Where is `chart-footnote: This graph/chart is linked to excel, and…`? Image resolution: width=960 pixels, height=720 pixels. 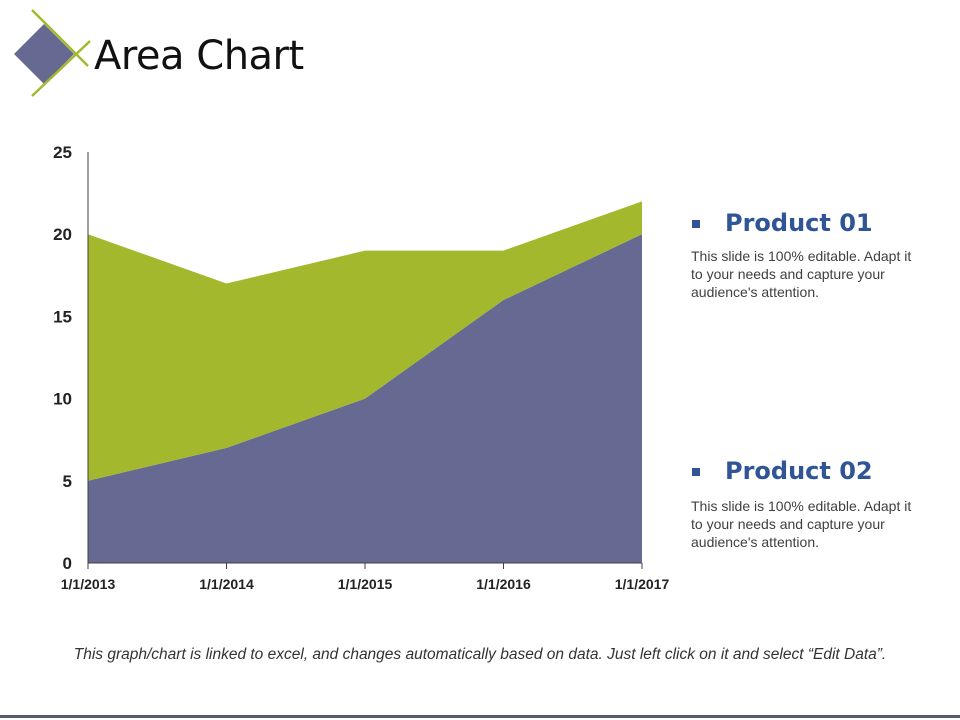
chart-footnote: This graph/chart is linked to excel, and… is located at coordinates (480, 654).